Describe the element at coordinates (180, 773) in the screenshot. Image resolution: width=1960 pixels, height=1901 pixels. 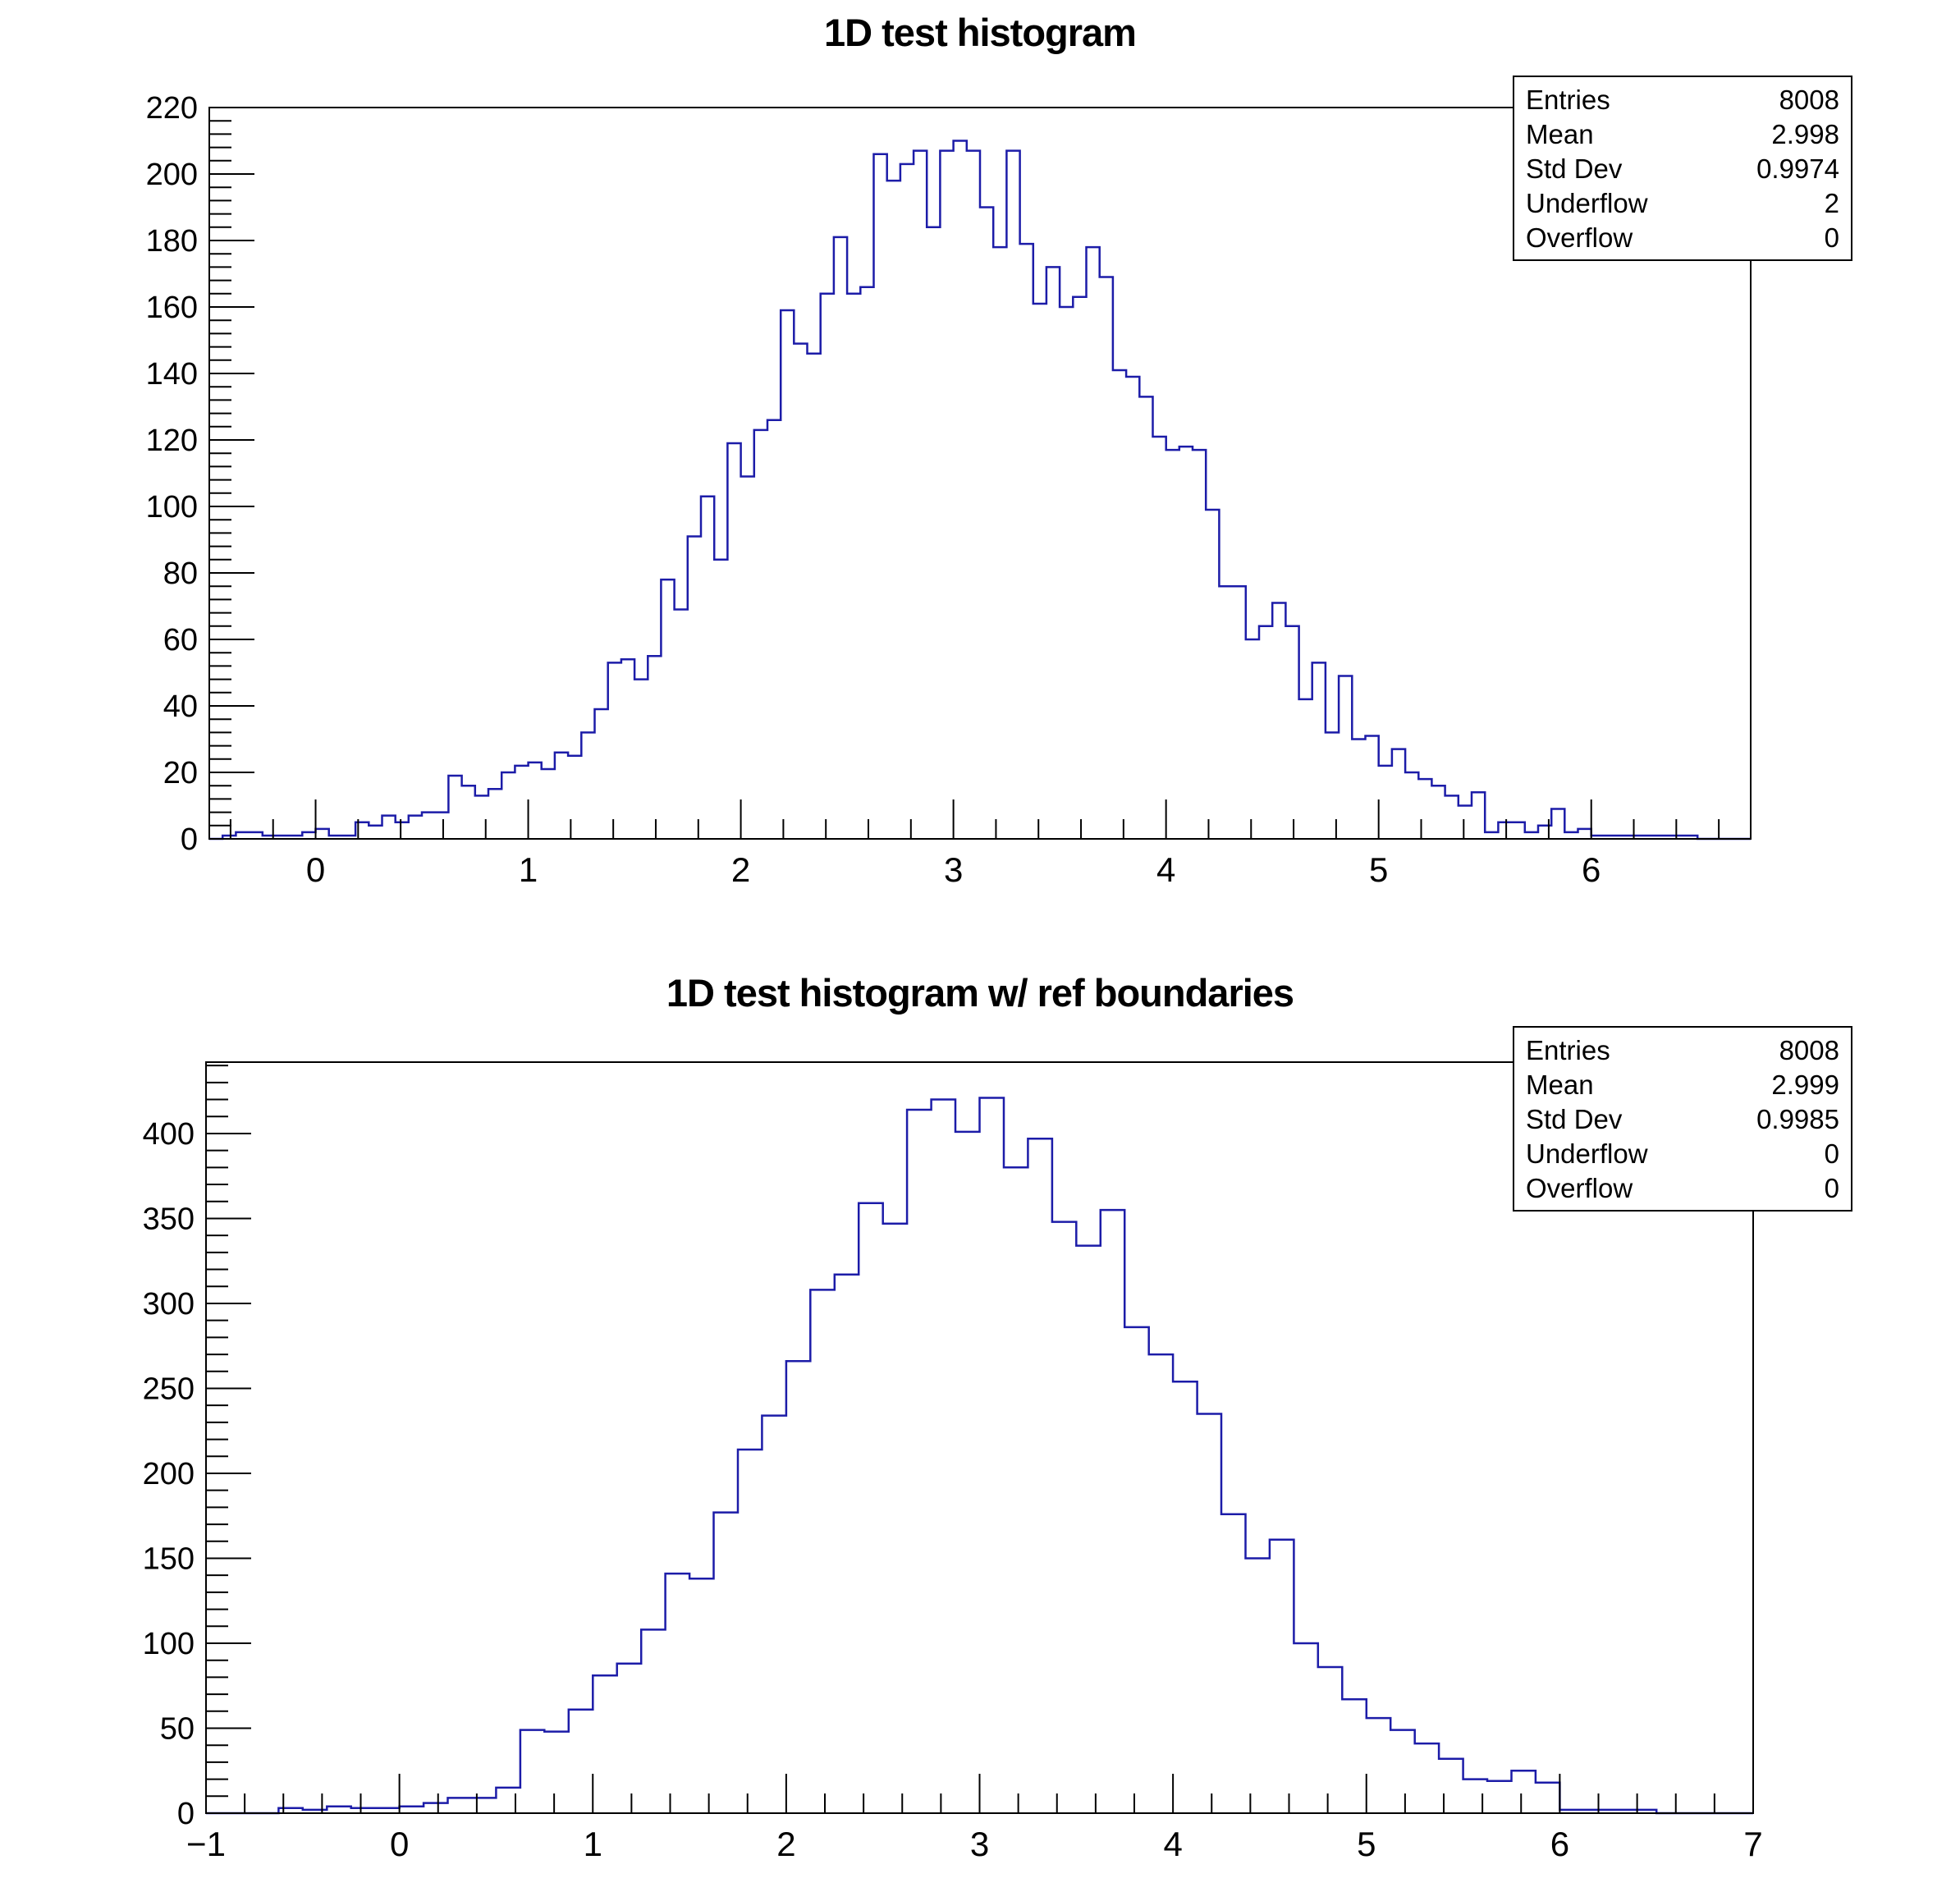
I see `y-axis-tick-label: 20` at that location.